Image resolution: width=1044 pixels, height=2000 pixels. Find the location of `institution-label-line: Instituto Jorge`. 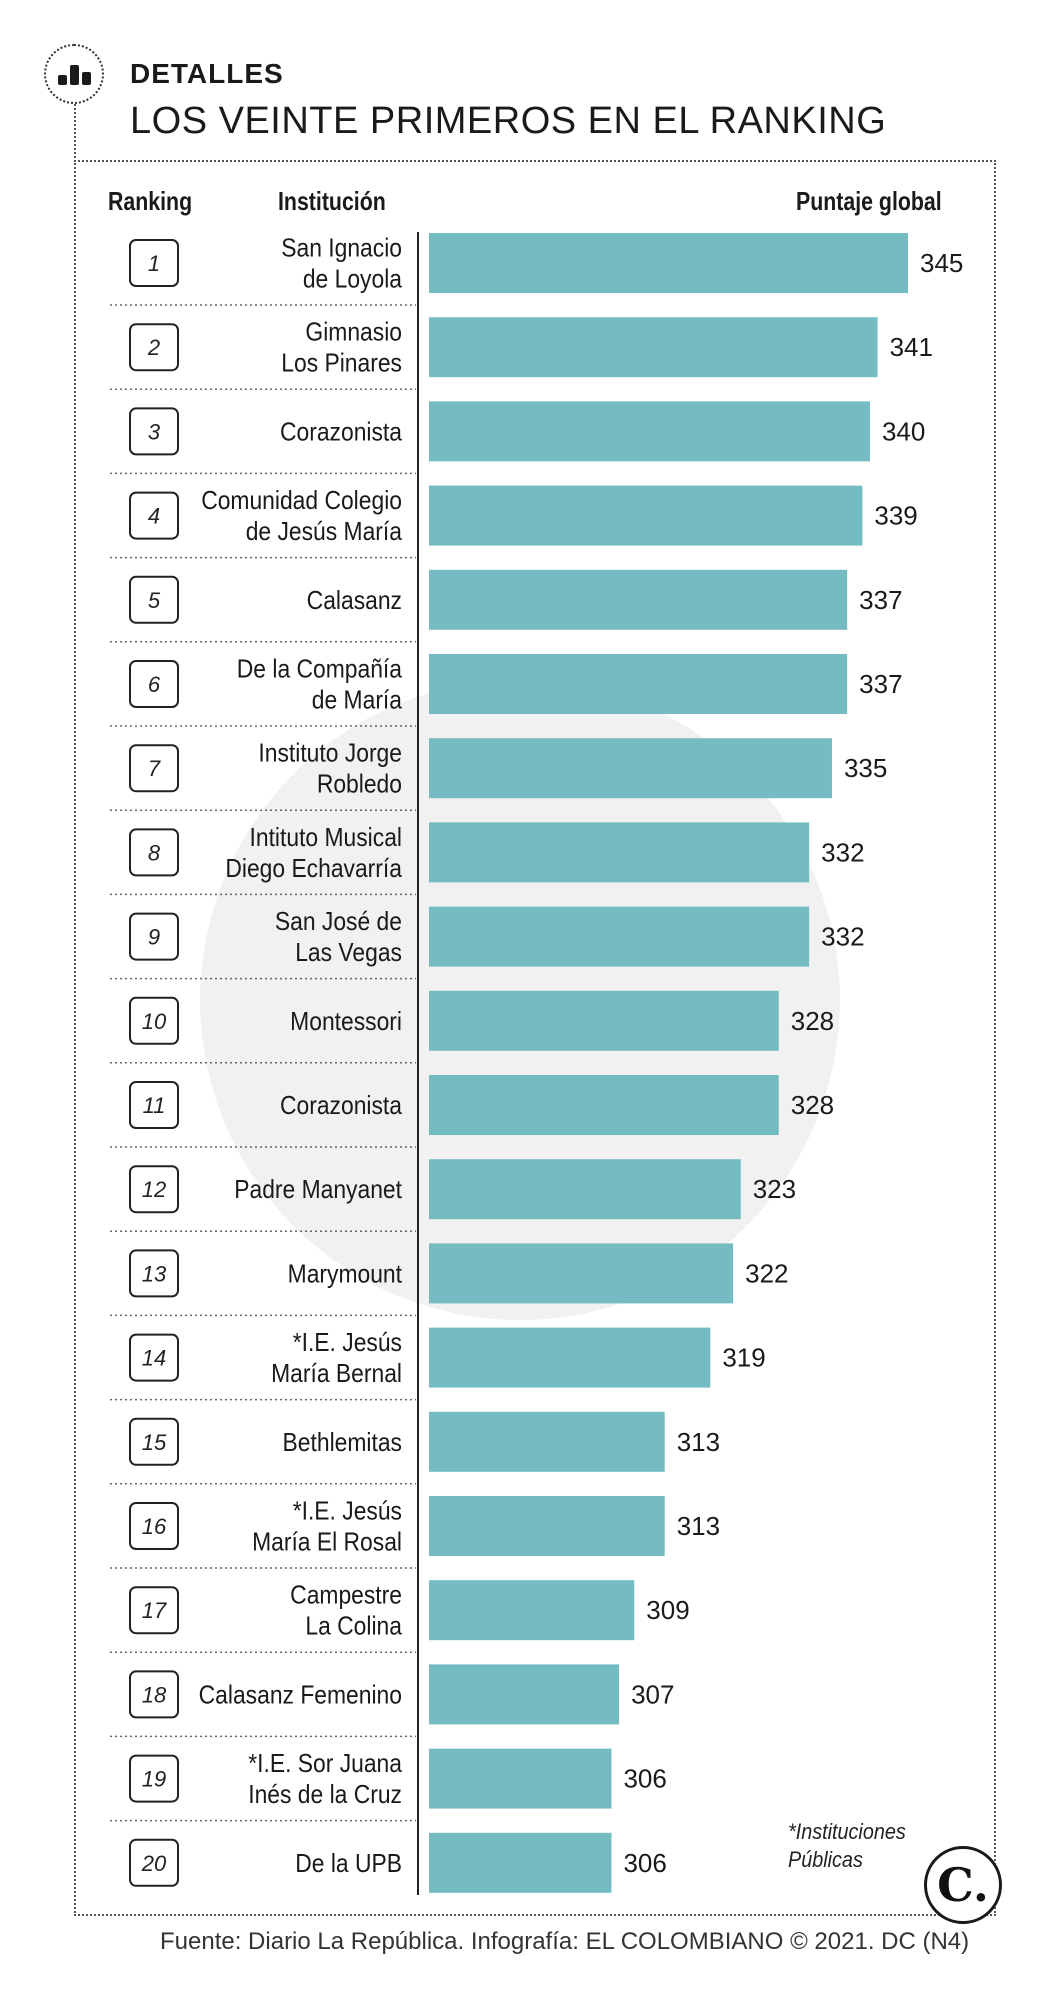

institution-label-line: Instituto Jorge is located at coordinates (330, 753).